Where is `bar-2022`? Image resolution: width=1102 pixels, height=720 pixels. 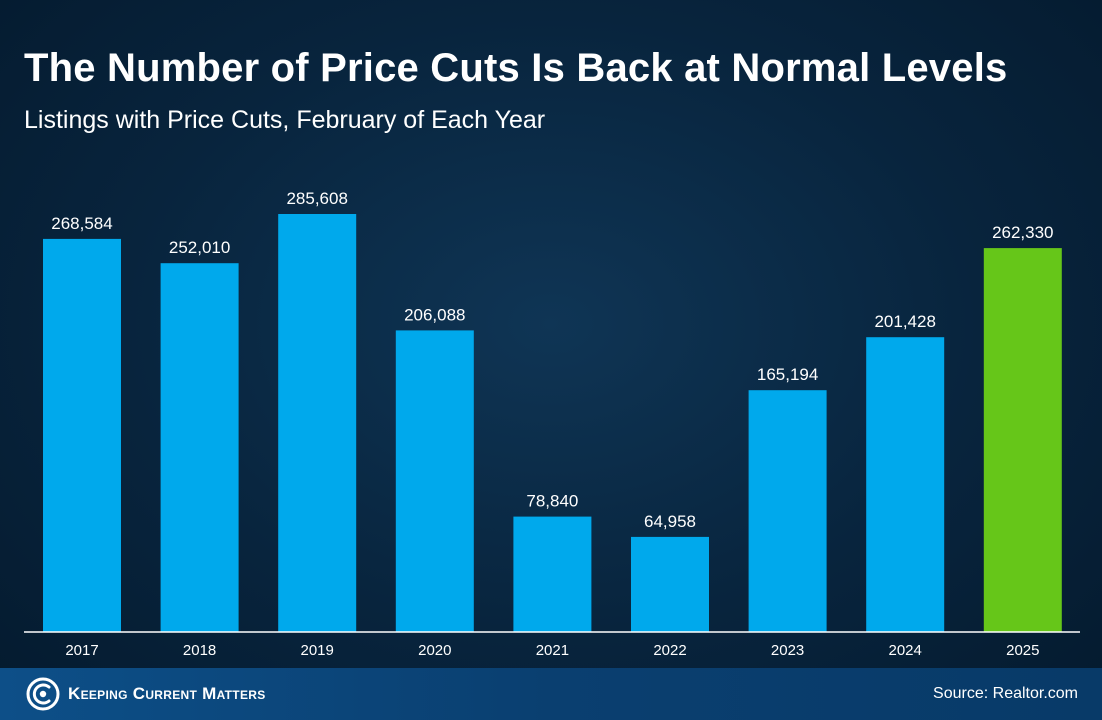 bar-2022 is located at coordinates (670, 584).